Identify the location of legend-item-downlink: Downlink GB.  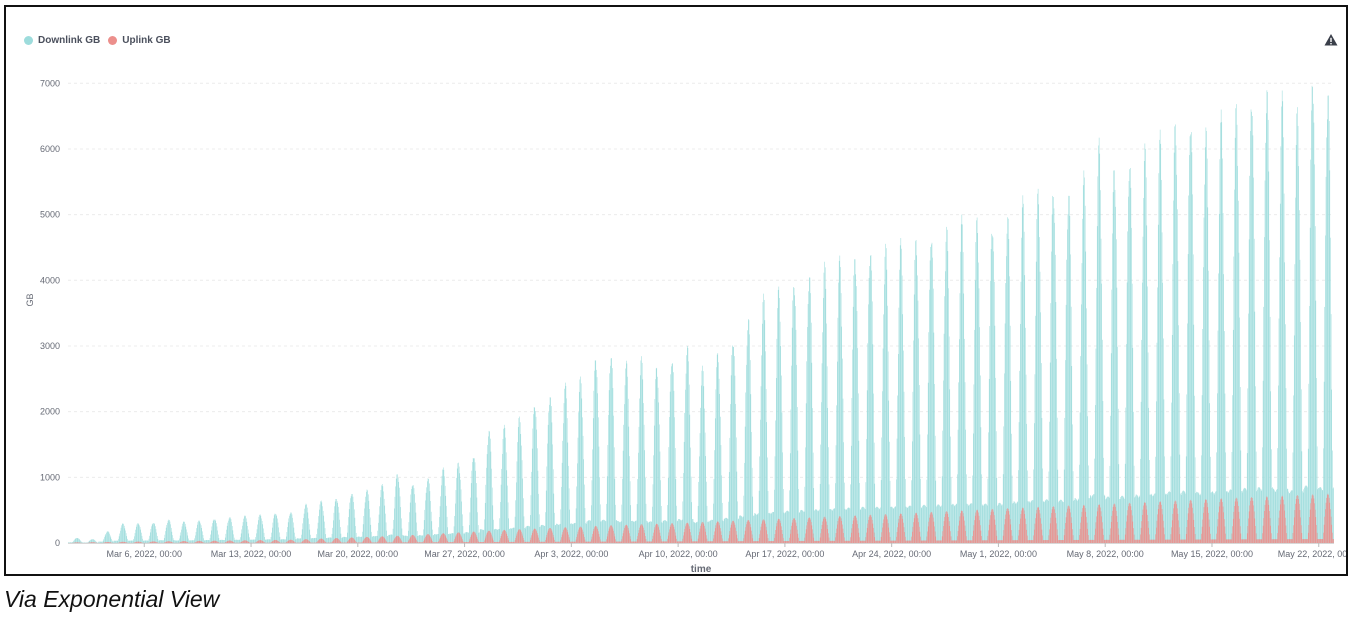
(62, 40).